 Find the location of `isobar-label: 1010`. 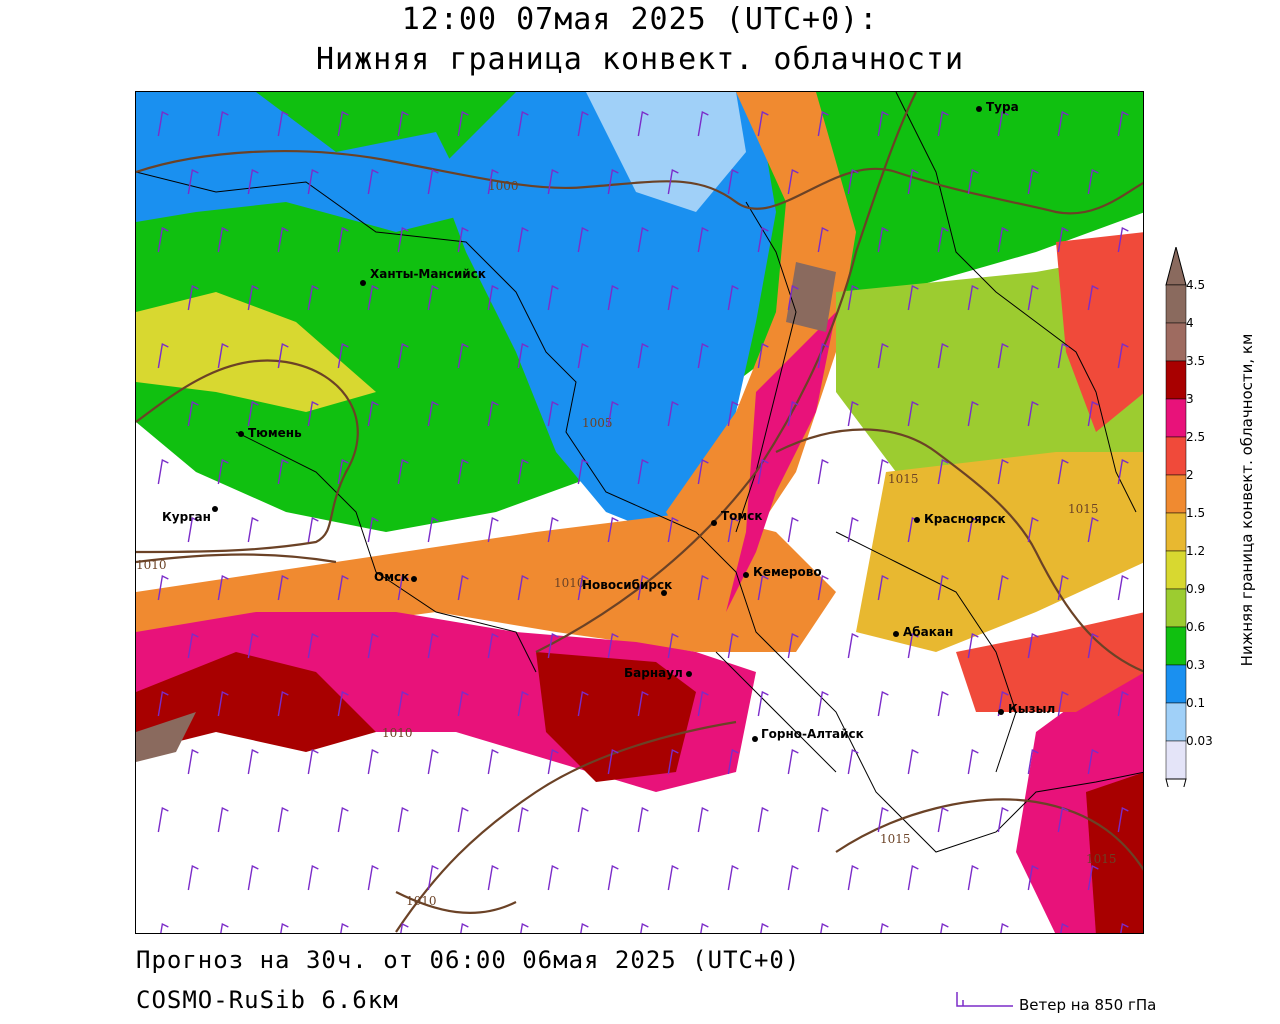

isobar-label: 1010 is located at coordinates (151, 565).